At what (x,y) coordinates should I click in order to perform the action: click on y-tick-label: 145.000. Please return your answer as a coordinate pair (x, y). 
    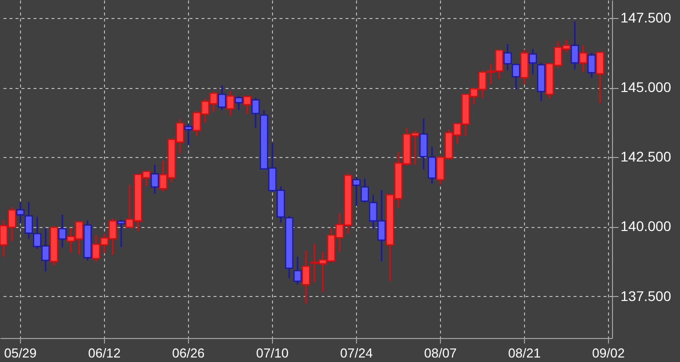
    Looking at the image, I should click on (646, 87).